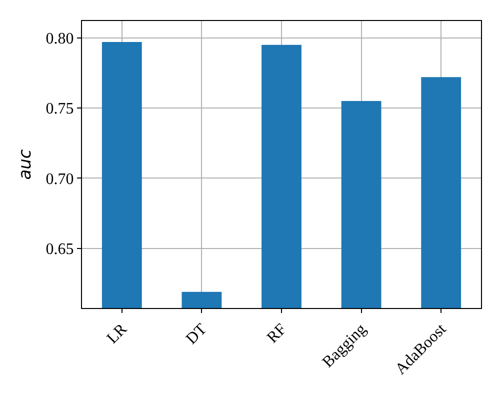 The height and width of the screenshot is (400, 500). Describe the element at coordinates (117, 334) in the screenshot. I see `x-tick-label: LR` at that location.